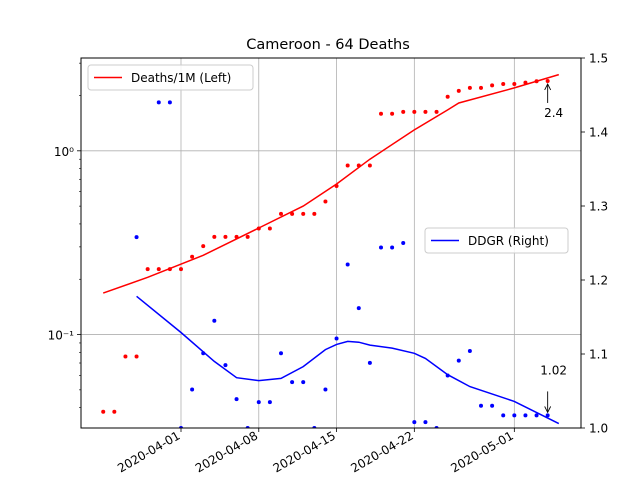 The image size is (640, 480). Describe the element at coordinates (61, 336) in the screenshot. I see `left-tick-label: 10⁻¹` at that location.